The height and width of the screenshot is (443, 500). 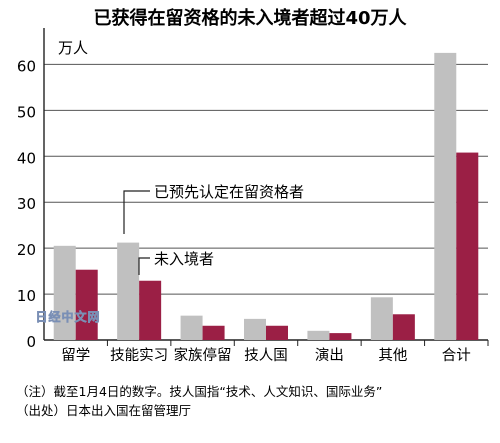 What do you see at coordinates (103, 410) in the screenshot?
I see `source-note: （出处）日本出入国在留管理厅` at bounding box center [103, 410].